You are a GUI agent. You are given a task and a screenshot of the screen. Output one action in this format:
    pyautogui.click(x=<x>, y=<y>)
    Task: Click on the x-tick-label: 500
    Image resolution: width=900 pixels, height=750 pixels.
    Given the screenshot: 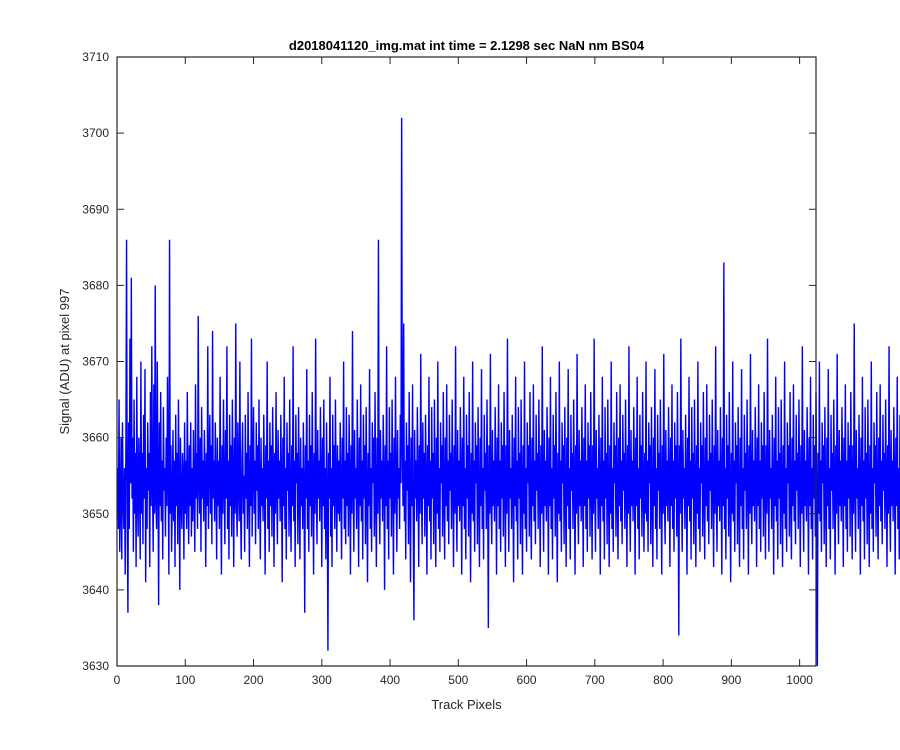 What is the action you would take?
    pyautogui.click(x=458, y=680)
    